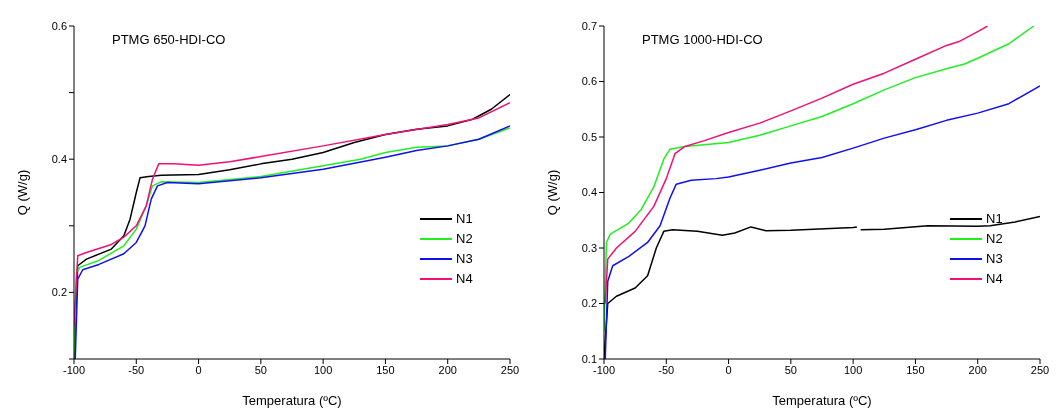  I want to click on y-tick-label: 0.1, so click(589, 358).